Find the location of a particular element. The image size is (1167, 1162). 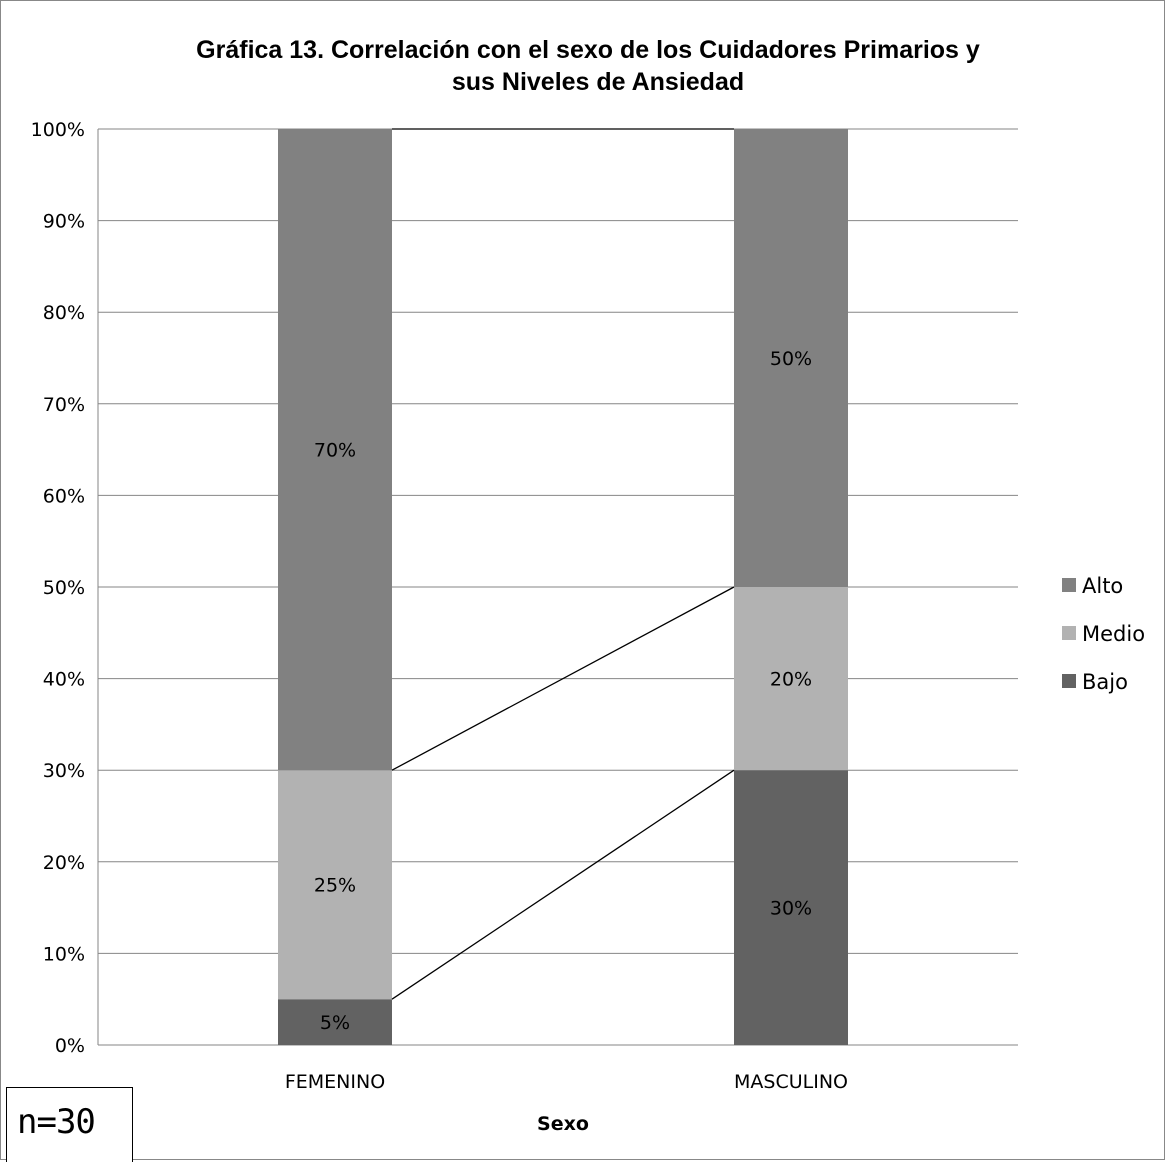

bar-alto-femenino is located at coordinates (335, 450).